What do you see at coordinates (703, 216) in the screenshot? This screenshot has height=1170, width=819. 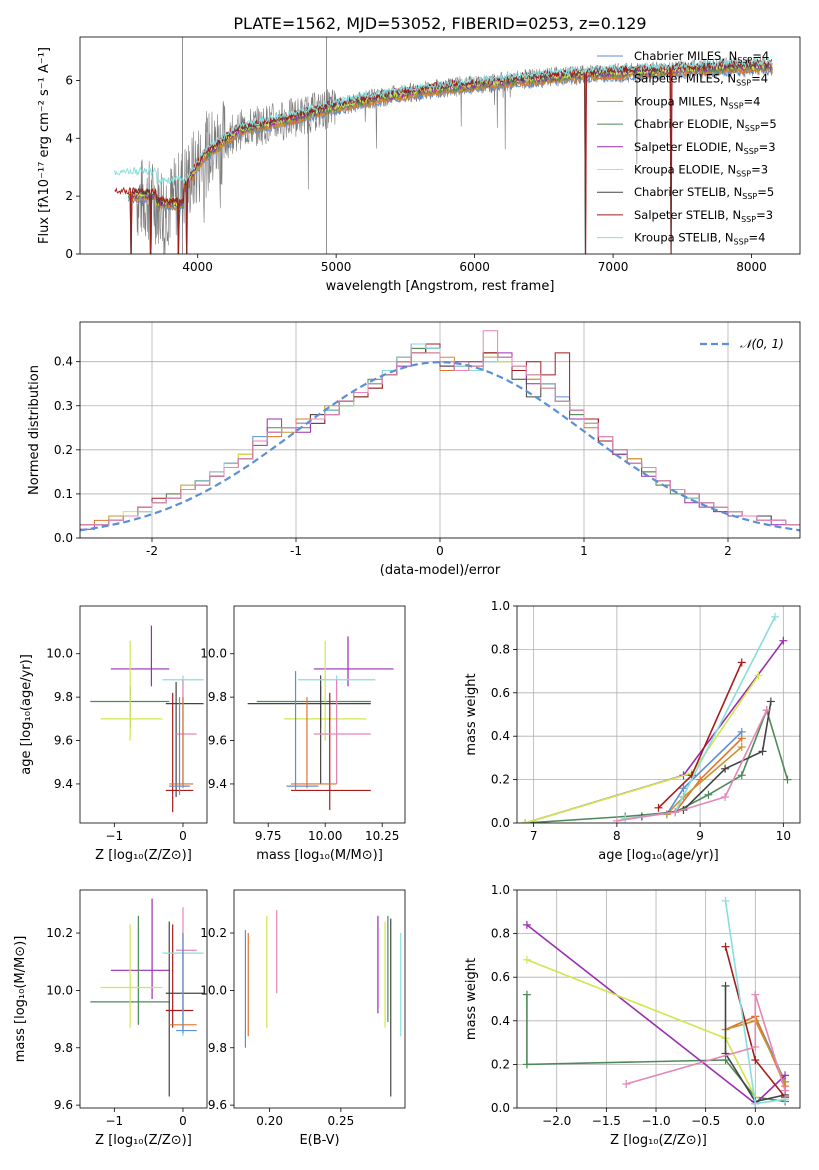 I see `legend-label: Salpeter STELIB, NSSP=3` at bounding box center [703, 216].